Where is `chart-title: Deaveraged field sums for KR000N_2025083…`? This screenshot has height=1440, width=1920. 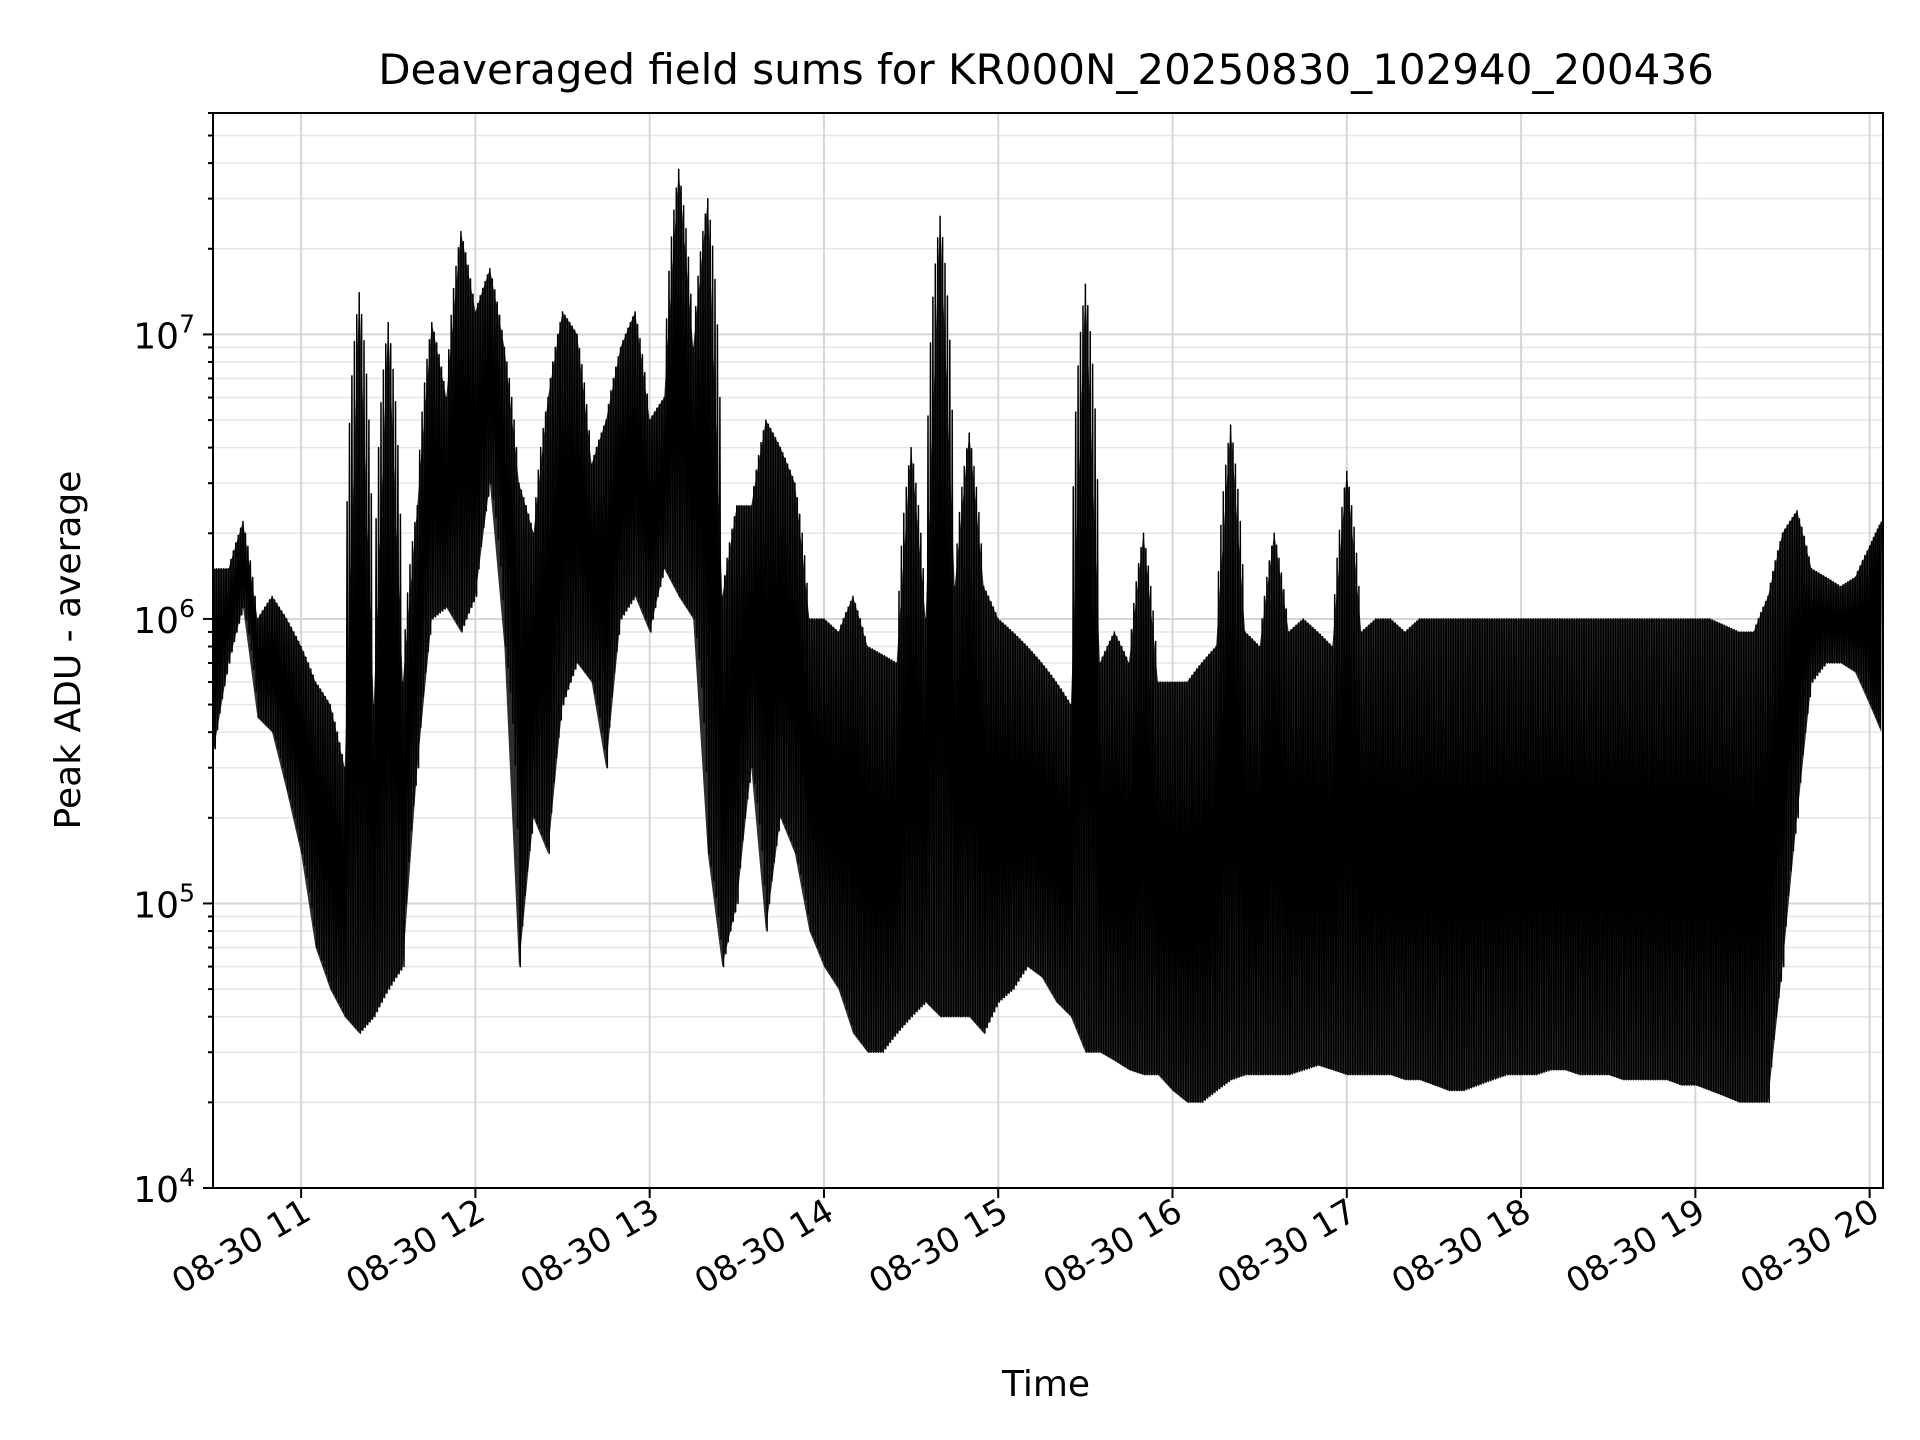 chart-title: Deaveraged field sums for KR000N_2025083… is located at coordinates (1046, 69).